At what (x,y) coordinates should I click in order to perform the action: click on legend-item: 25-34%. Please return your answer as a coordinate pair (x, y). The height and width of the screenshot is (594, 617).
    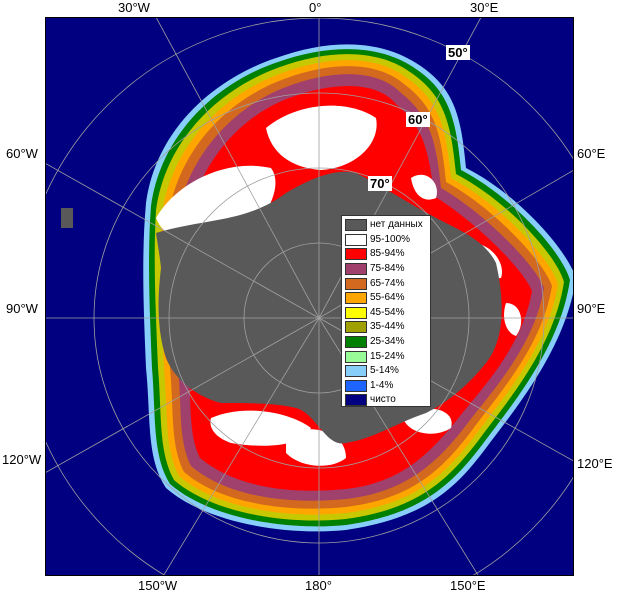
    Looking at the image, I should click on (387, 342).